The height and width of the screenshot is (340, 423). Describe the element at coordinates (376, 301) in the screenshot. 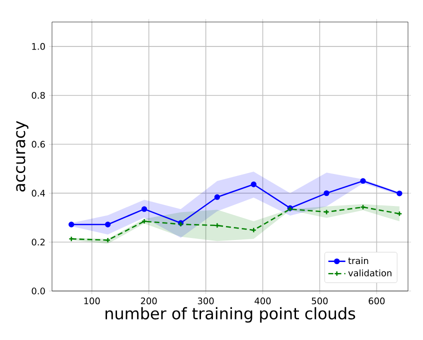

I see `x-tick-label: 600` at that location.